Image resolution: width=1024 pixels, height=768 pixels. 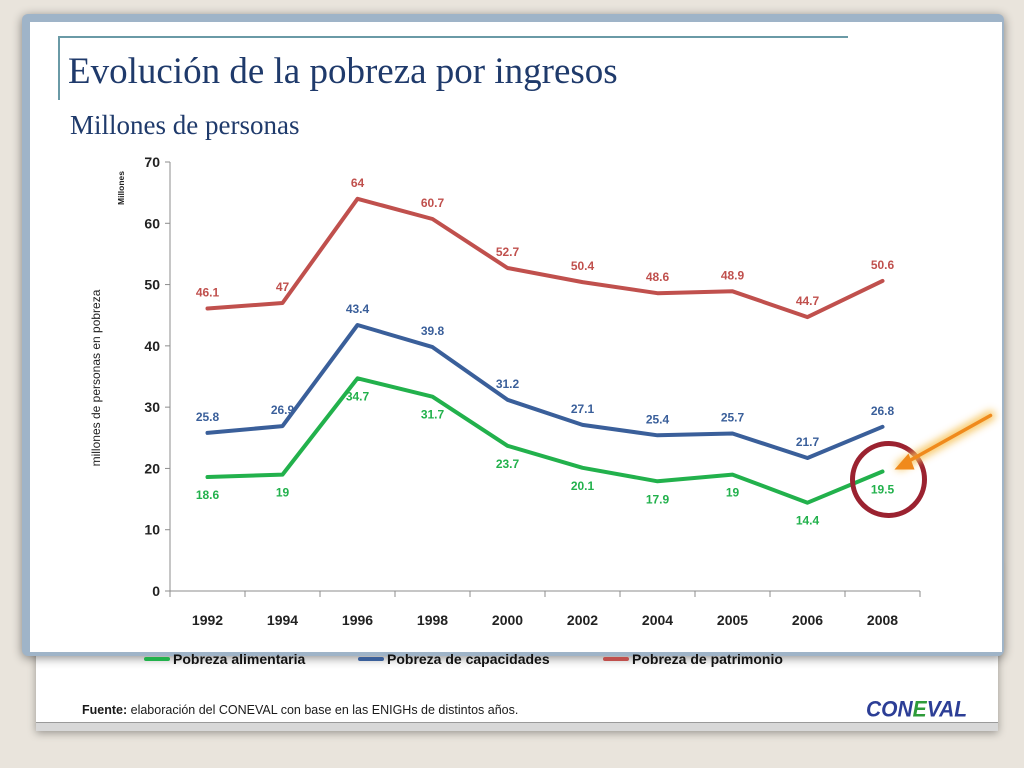 I want to click on x-tick-label: 2008, so click(x=882, y=620).